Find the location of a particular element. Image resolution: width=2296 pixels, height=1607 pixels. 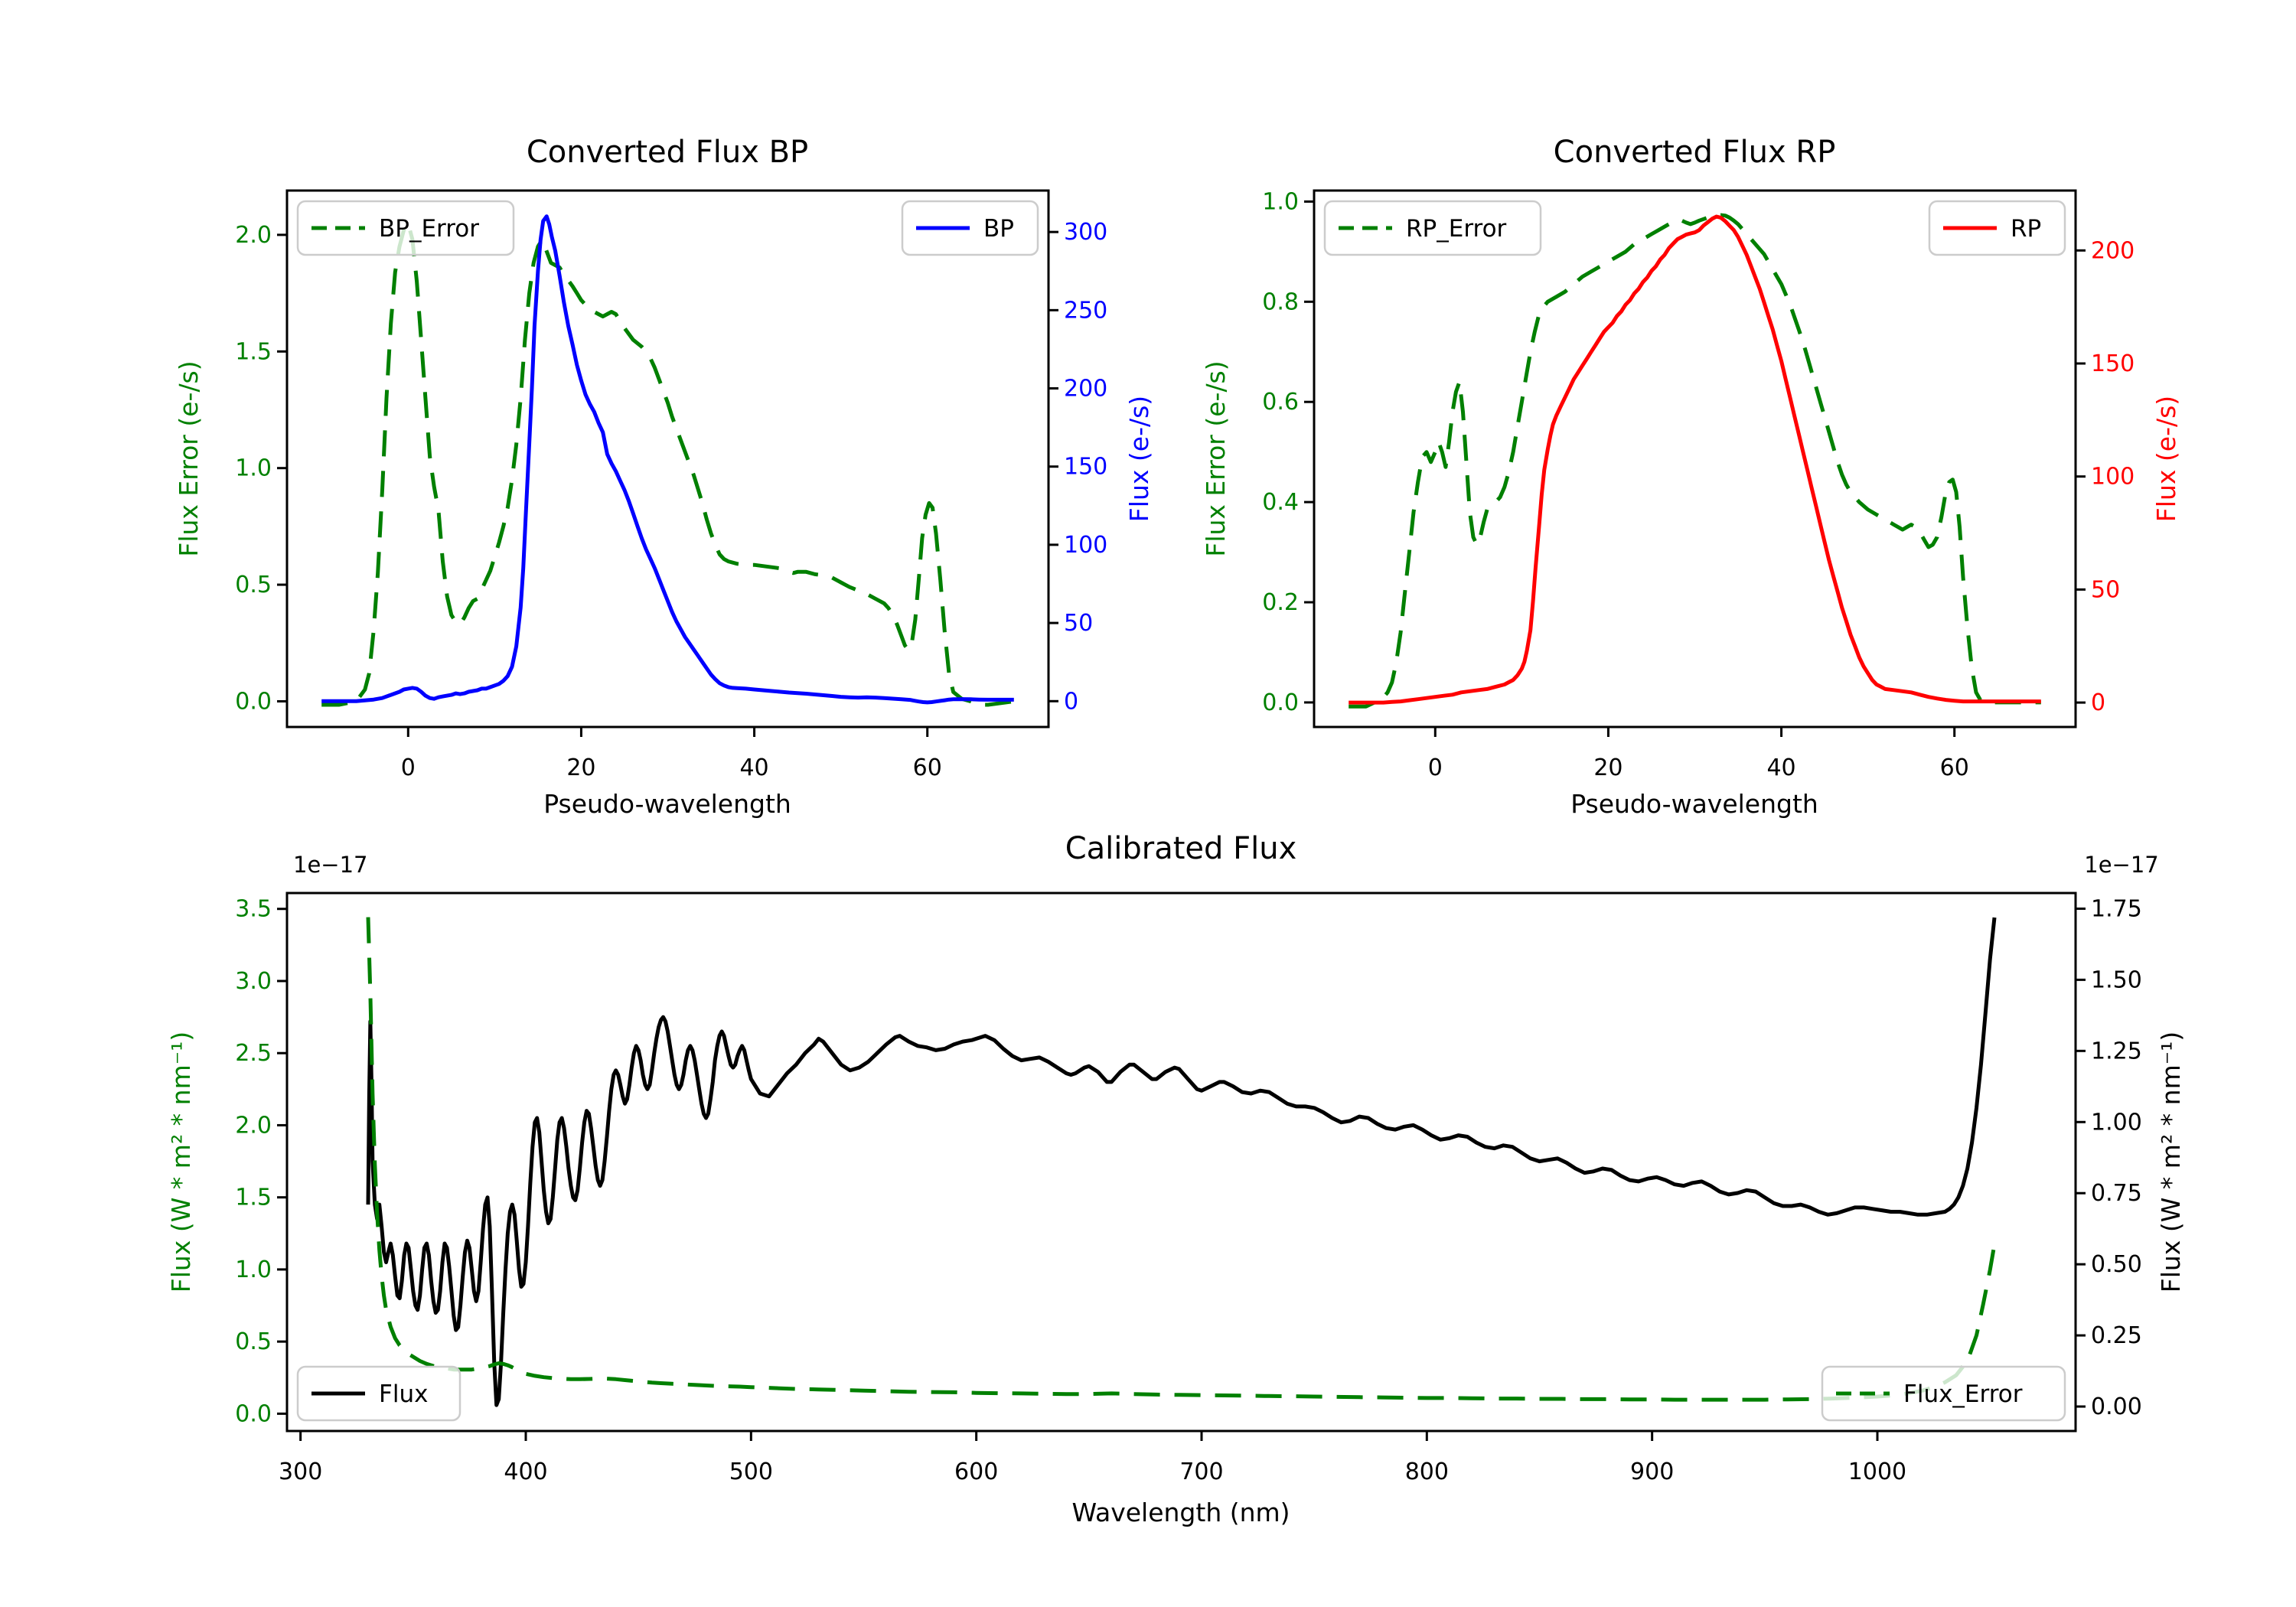

cal-right-tick-label: 0.75 is located at coordinates (2116, 1193).